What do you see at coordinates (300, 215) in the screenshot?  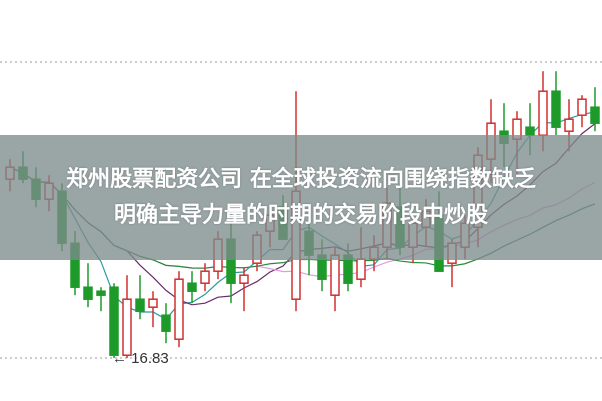 I see `headline-line-2: 明确主导力量的时期的交易阶段中炒股` at bounding box center [300, 215].